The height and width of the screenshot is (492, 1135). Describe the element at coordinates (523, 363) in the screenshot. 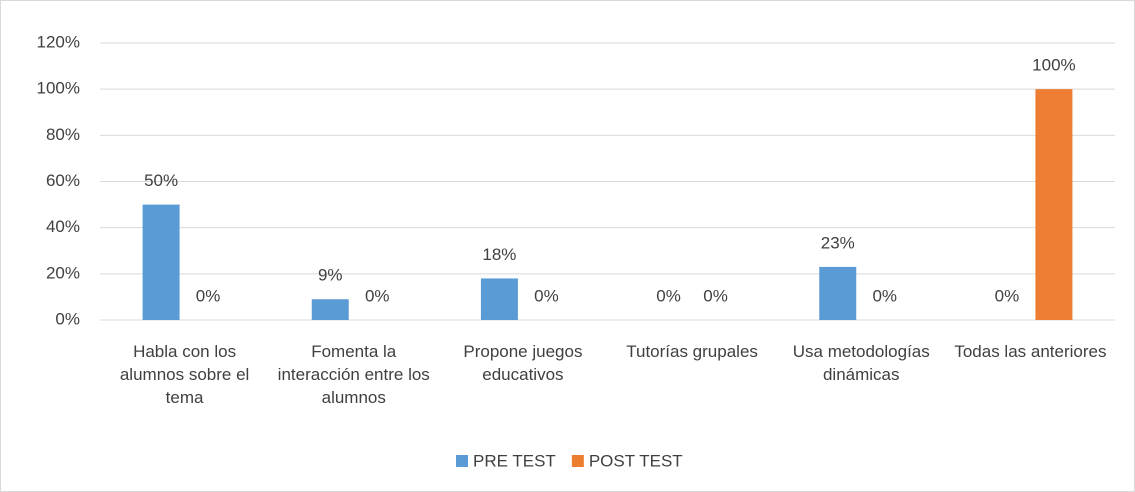

I see `x-tick-label: Propone juegos educativos` at that location.